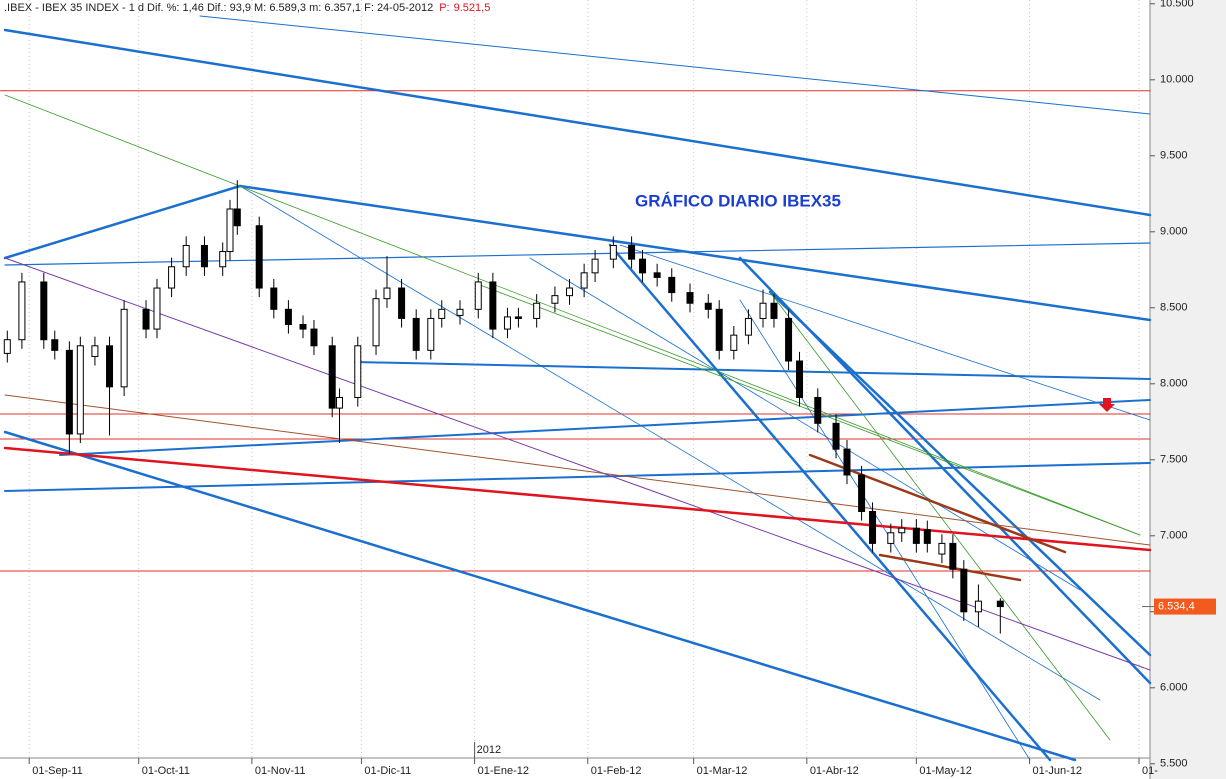 The image size is (1226, 779). Describe the element at coordinates (1174, 308) in the screenshot. I see `y-tick-label: 8.500` at that location.